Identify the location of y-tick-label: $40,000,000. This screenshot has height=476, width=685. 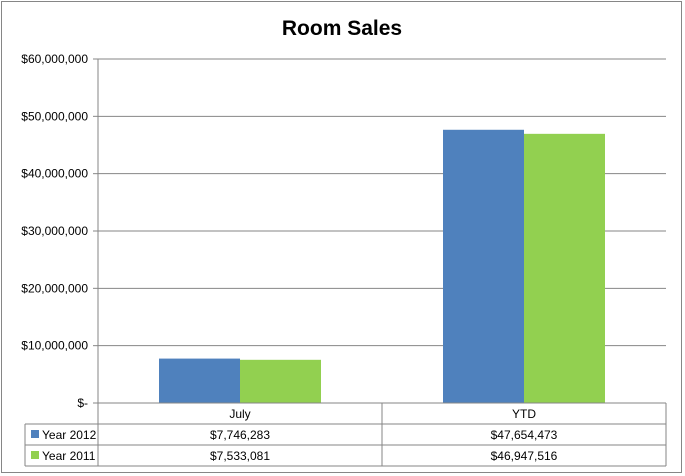
(54, 174).